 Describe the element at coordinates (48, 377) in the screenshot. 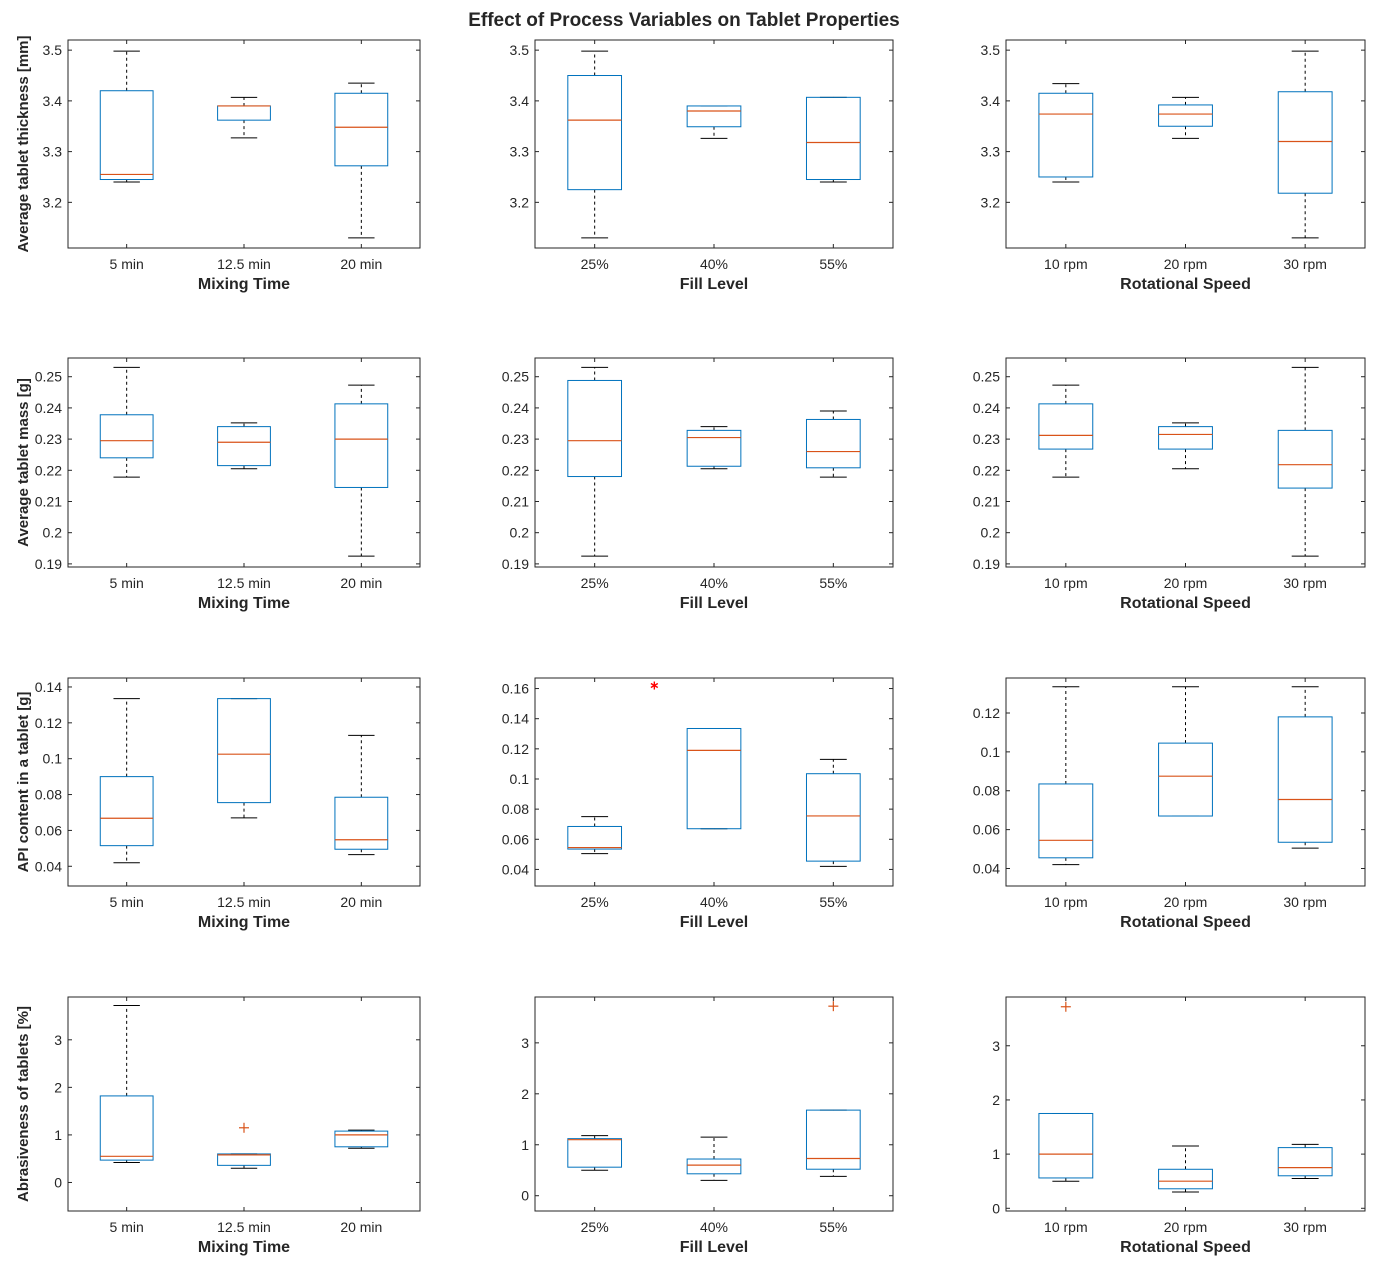

I see `y-tick-label: 0.25` at that location.